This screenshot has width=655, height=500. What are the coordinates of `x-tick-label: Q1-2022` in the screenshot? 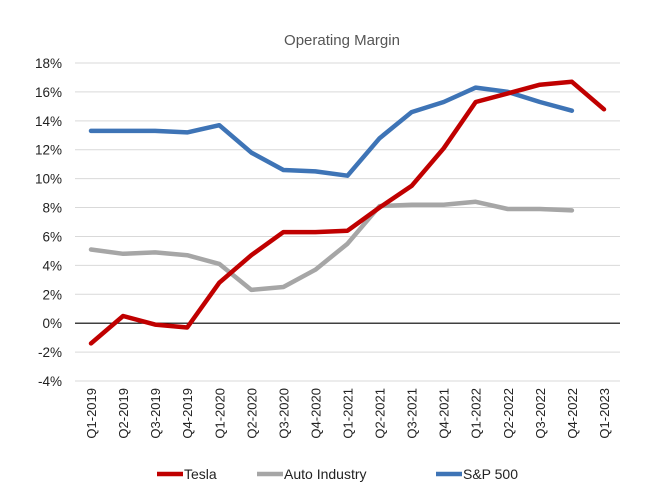 It's located at (476, 413).